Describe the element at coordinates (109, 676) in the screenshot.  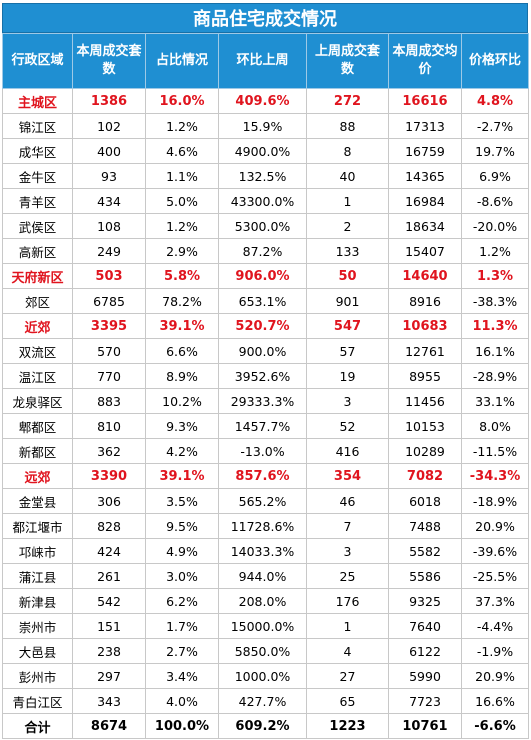
I see `cell-week-sets: 297` at that location.